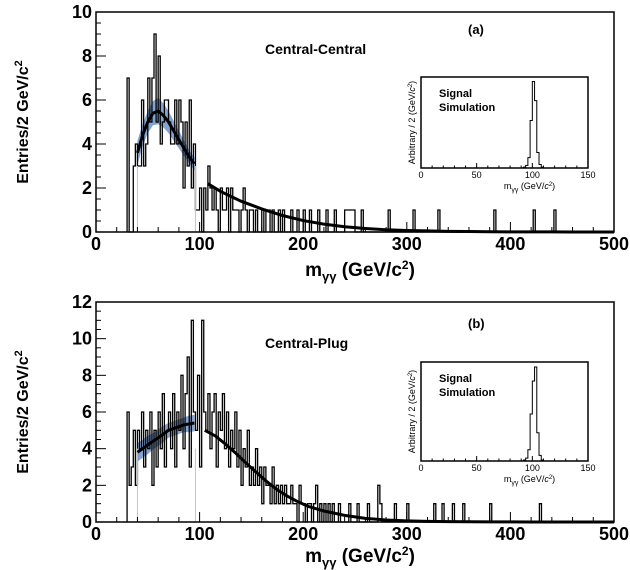 The width and height of the screenshot is (630, 570). What do you see at coordinates (315, 49) in the screenshot?
I see `region-label: Central-Central` at bounding box center [315, 49].